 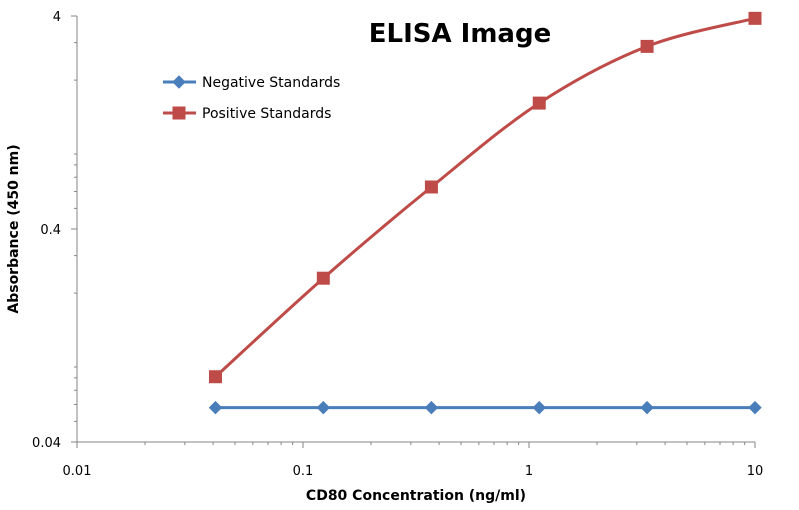 I want to click on y-tick-label: 4, so click(x=57, y=17).